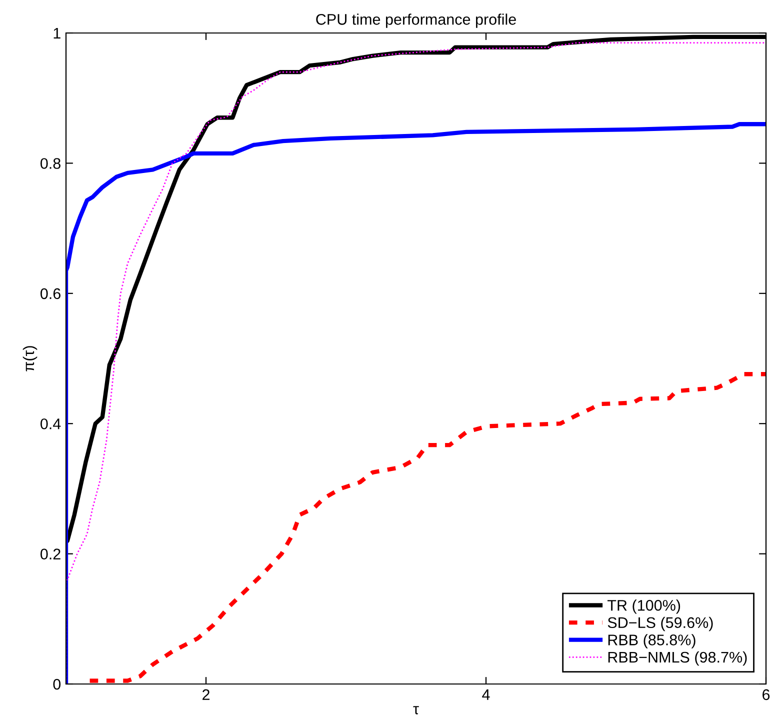 The height and width of the screenshot is (727, 771). I want to click on chart-title: CPU time performance profile, so click(416, 21).